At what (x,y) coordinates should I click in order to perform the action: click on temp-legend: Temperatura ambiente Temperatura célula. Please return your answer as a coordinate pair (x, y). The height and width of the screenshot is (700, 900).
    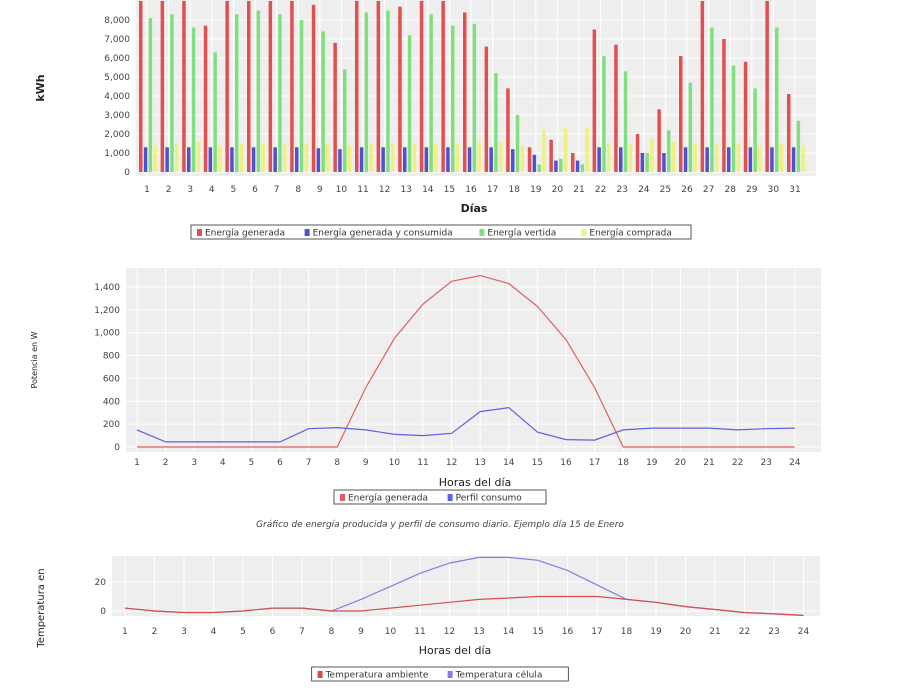
    Looking at the image, I should click on (440, 674).